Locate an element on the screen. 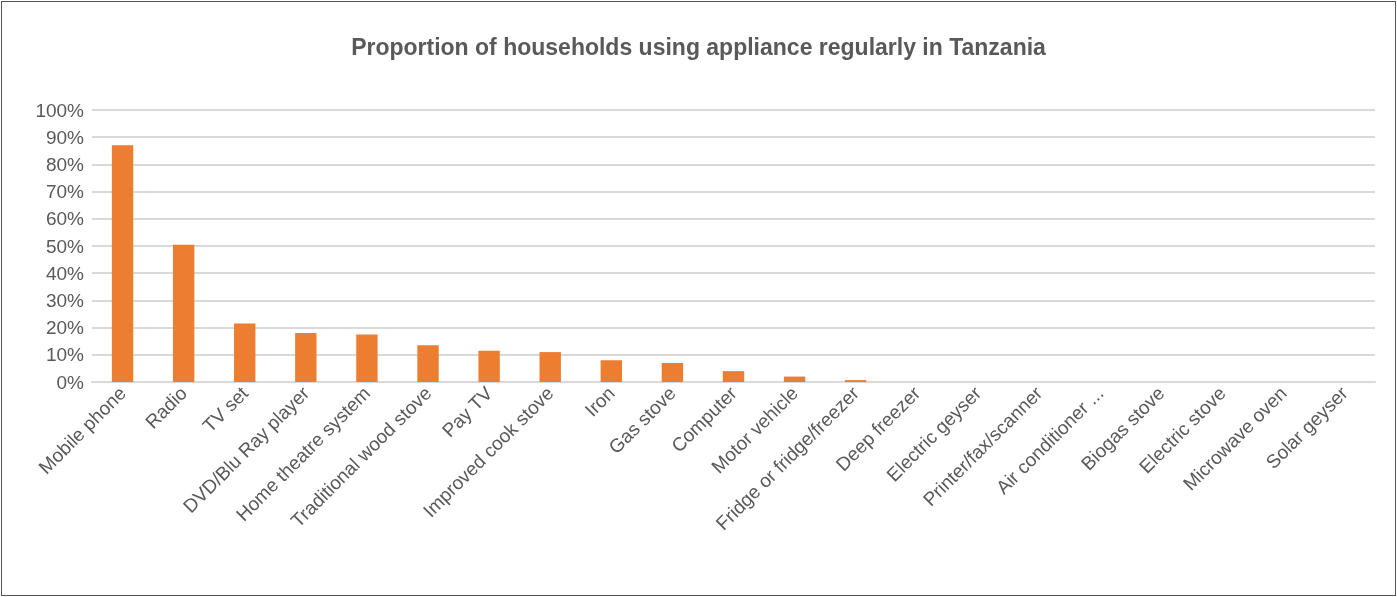 This screenshot has width=1397, height=597. chart-title: Proportion of households using appliance regularly in Tanzania is located at coordinates (699, 46).